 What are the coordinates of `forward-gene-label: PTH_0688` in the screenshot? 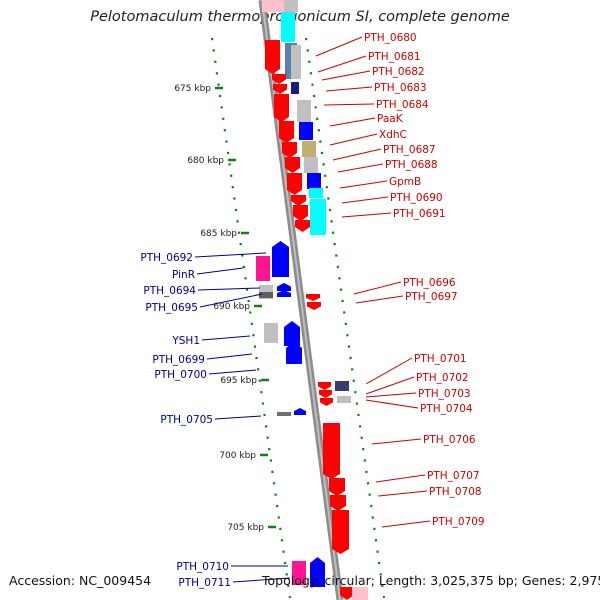 It's located at (411, 165).